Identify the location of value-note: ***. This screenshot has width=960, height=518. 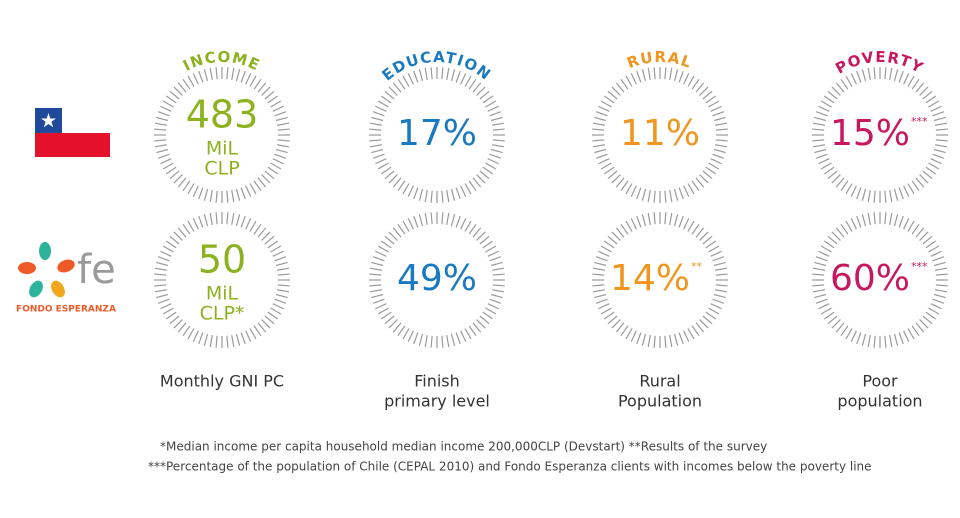
(919, 266).